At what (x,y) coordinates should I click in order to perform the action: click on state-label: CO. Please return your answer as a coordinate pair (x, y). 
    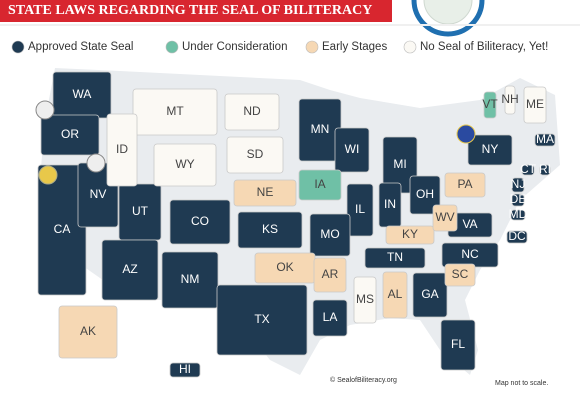
    Looking at the image, I should click on (200, 221).